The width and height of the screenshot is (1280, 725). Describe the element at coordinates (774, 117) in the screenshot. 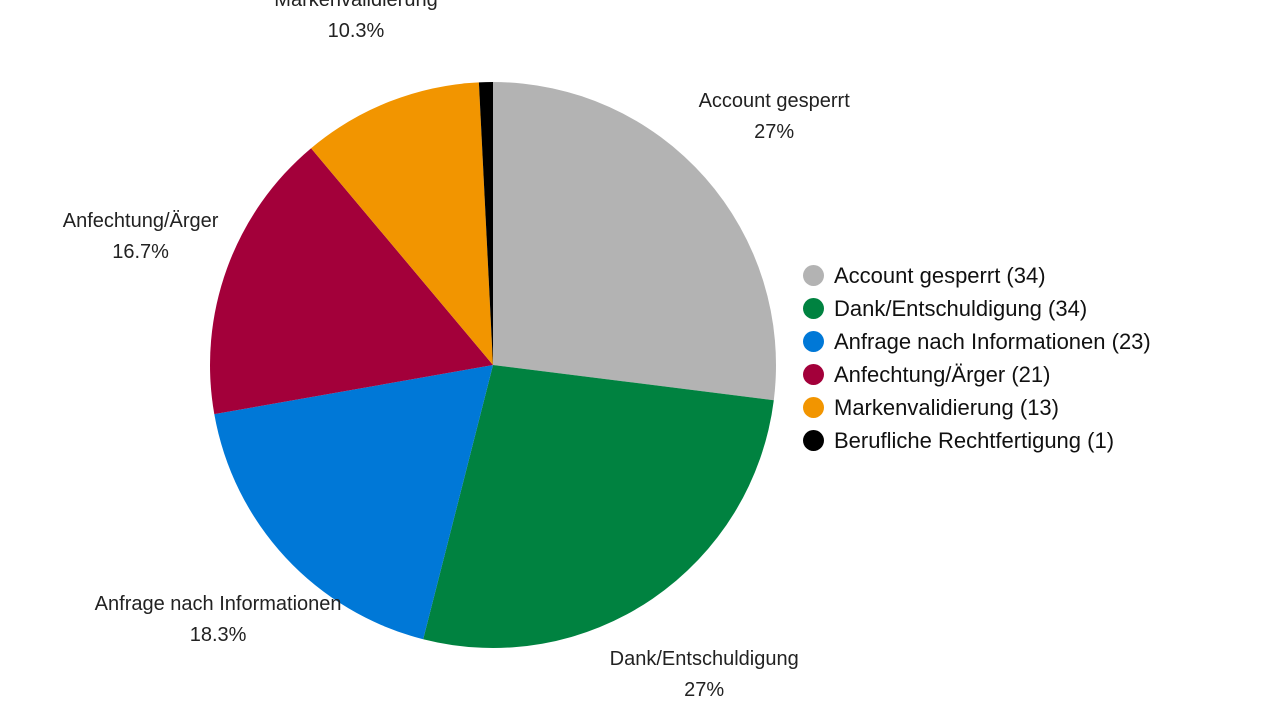

I see `slice-label-account-gesperrt: Account gesperrt 27%` at that location.